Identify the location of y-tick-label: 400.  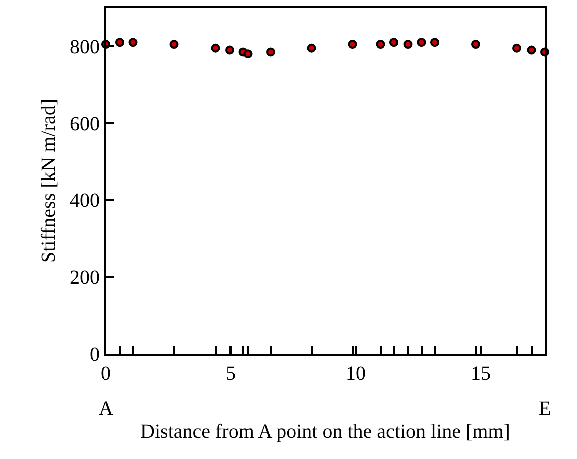
(85, 201).